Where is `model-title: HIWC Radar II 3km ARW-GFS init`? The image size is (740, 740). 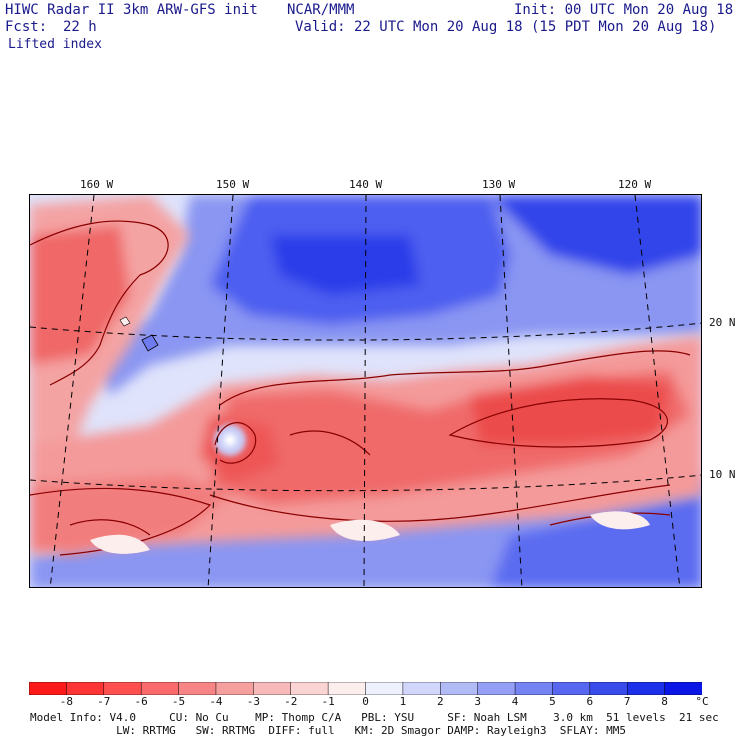 model-title: HIWC Radar II 3km ARW-GFS init is located at coordinates (131, 10).